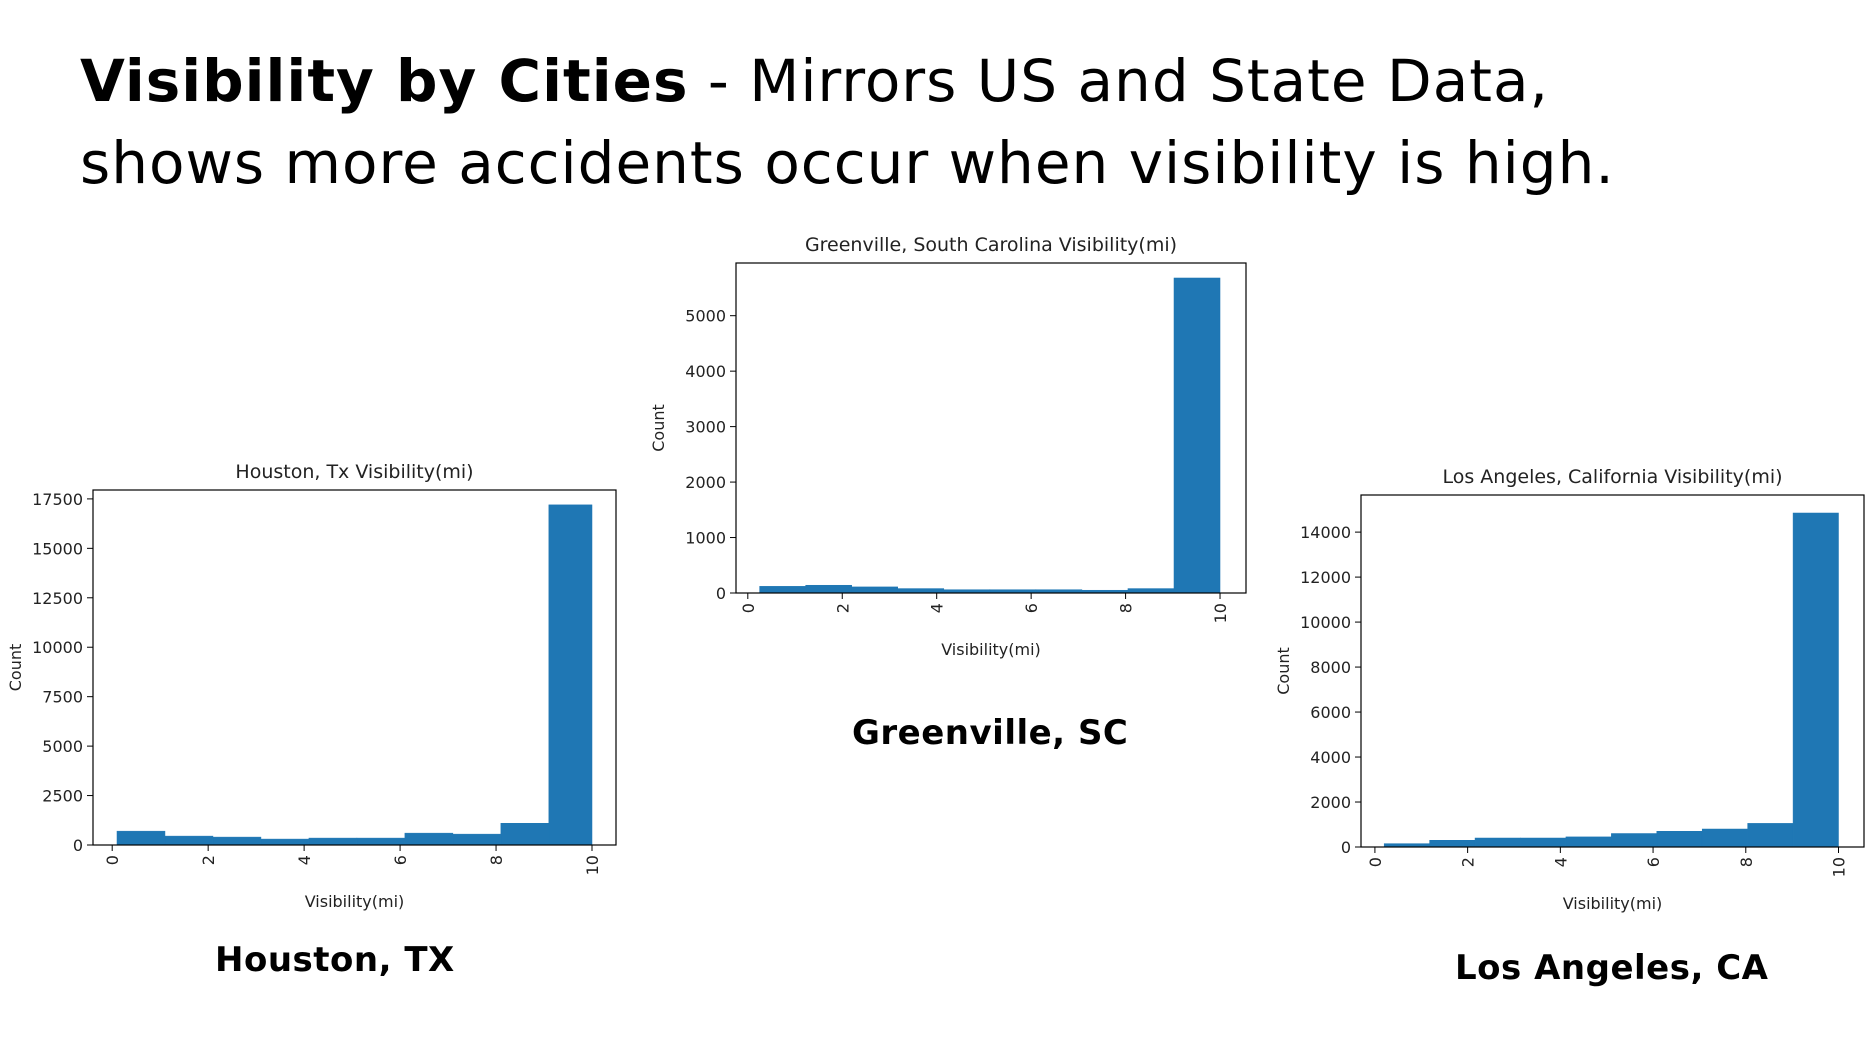 Image resolution: width=1875 pixels, height=1054 pixels. Describe the element at coordinates (1612, 477) in the screenshot. I see `chart-title: Los Angeles, California Visibility(mi)` at that location.